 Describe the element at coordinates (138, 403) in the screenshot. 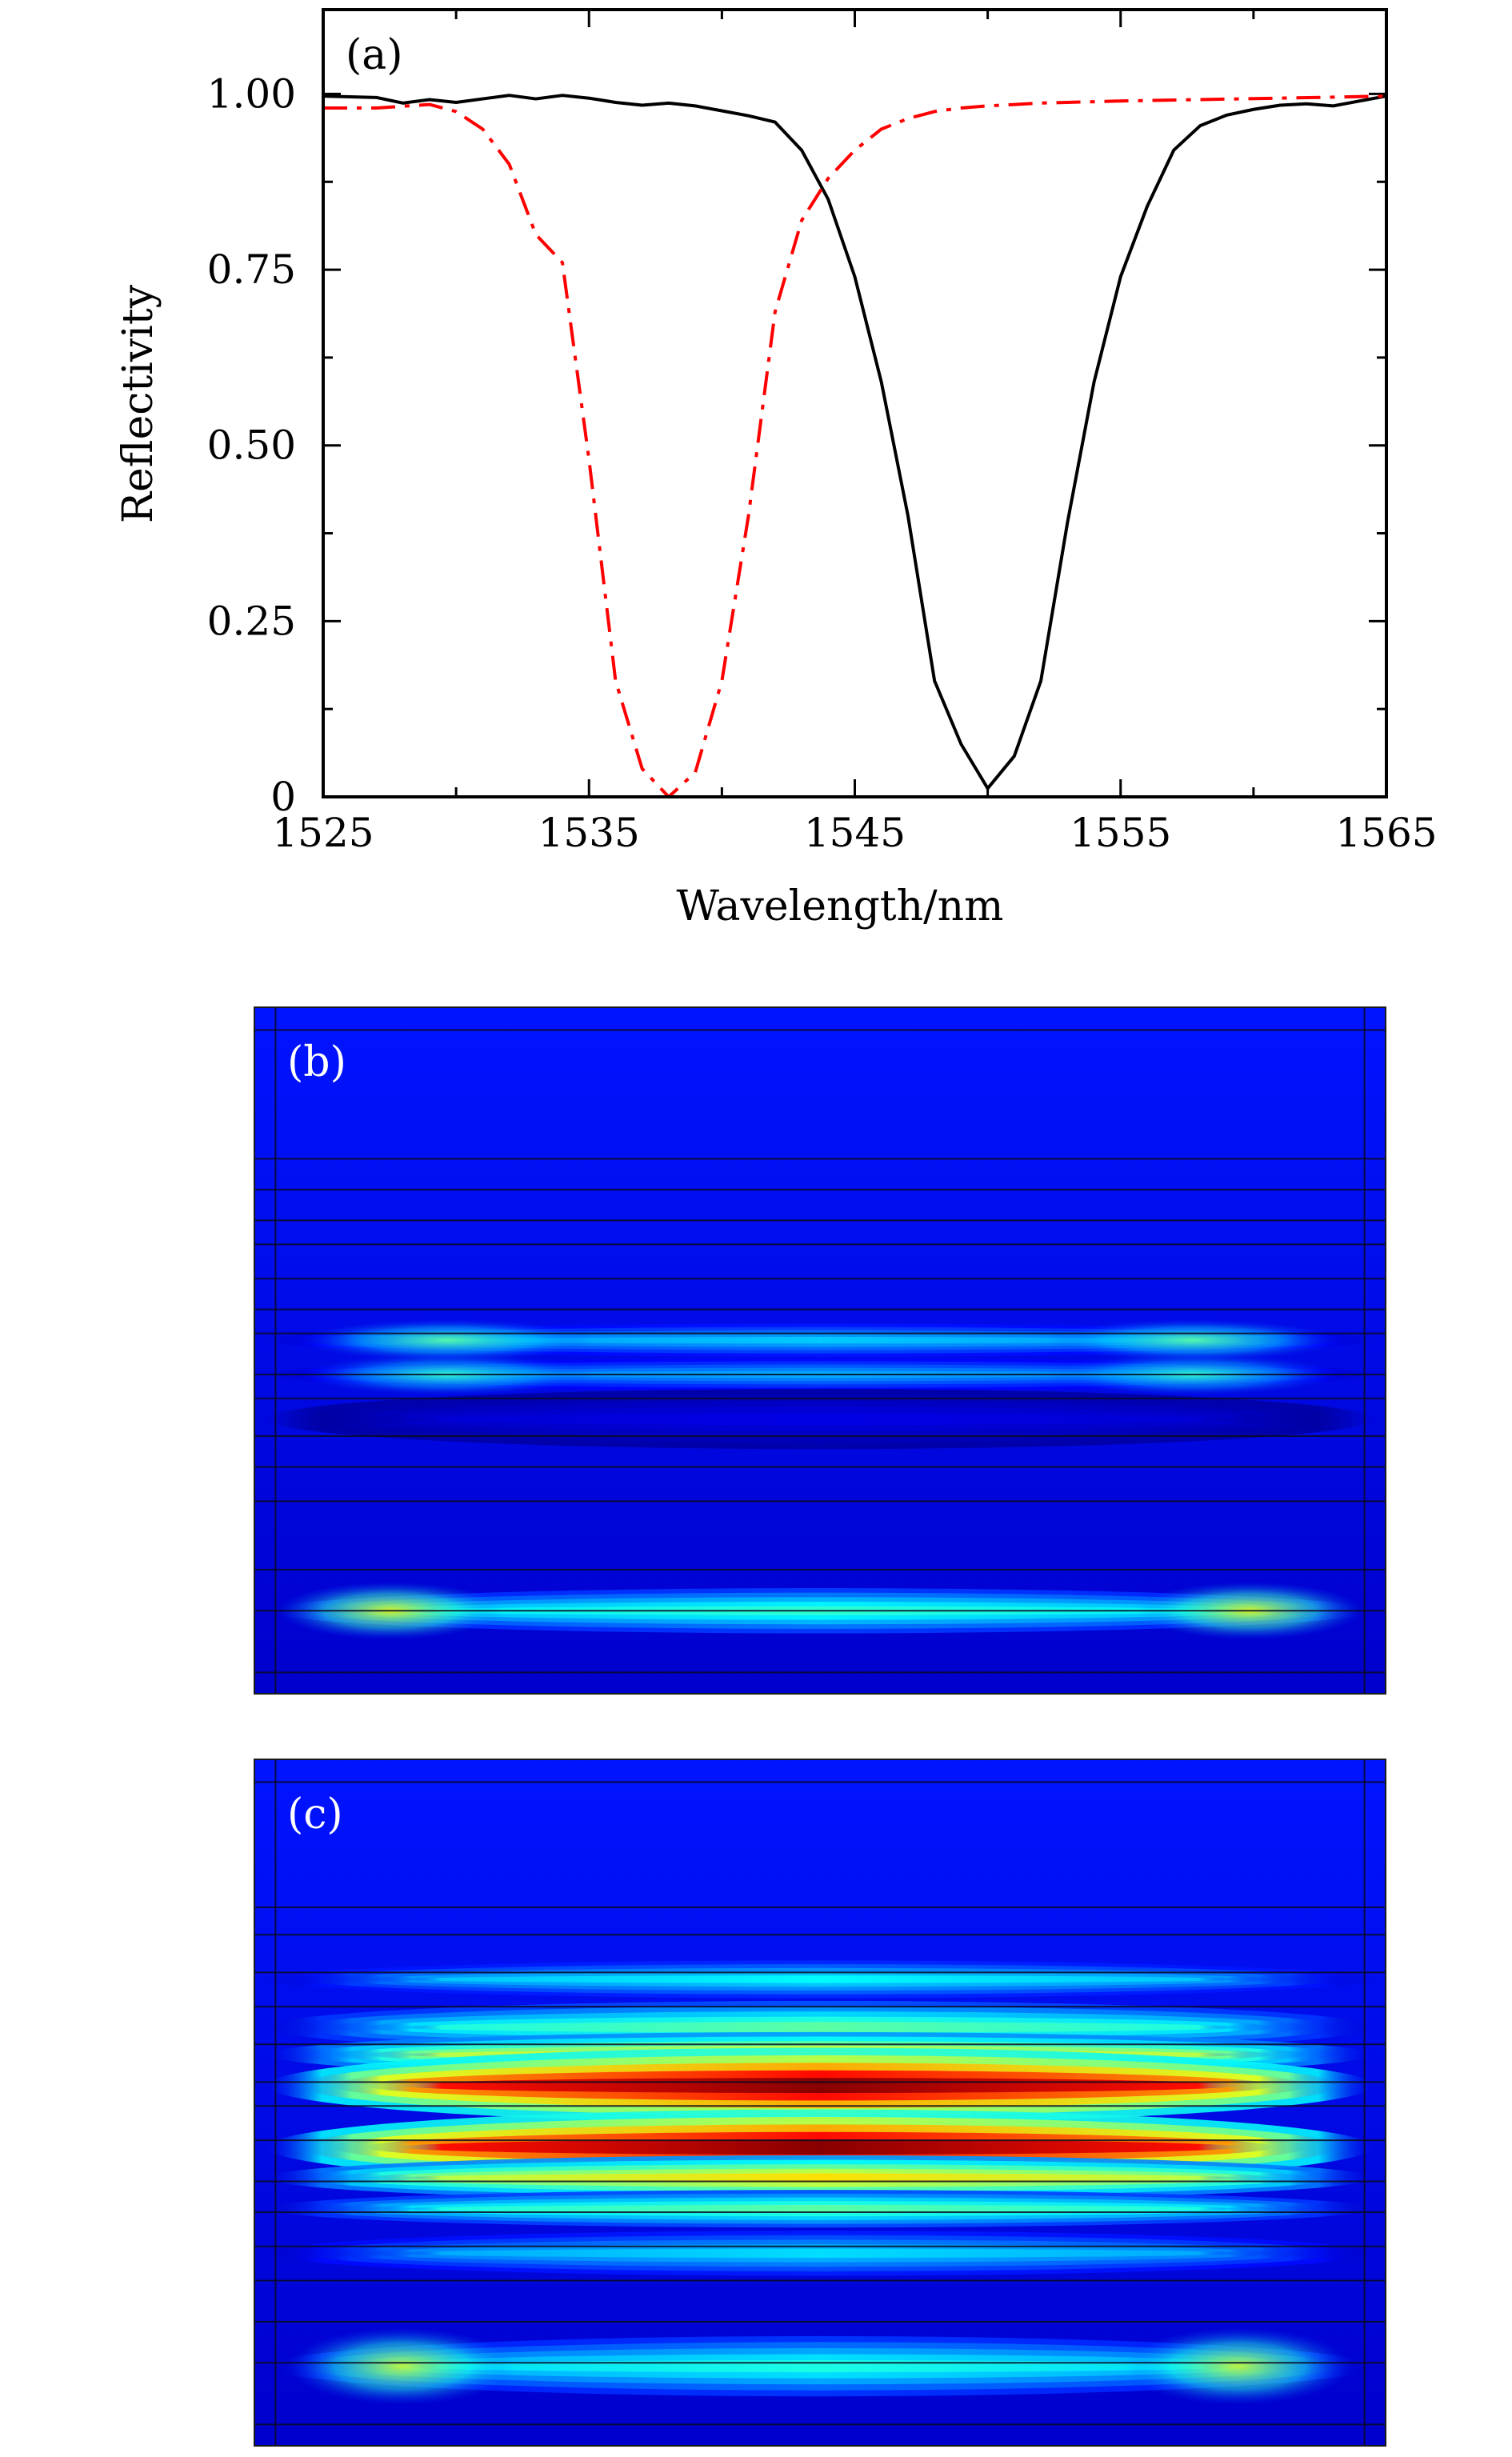

I see `y-axis-label: Reflectivity` at that location.